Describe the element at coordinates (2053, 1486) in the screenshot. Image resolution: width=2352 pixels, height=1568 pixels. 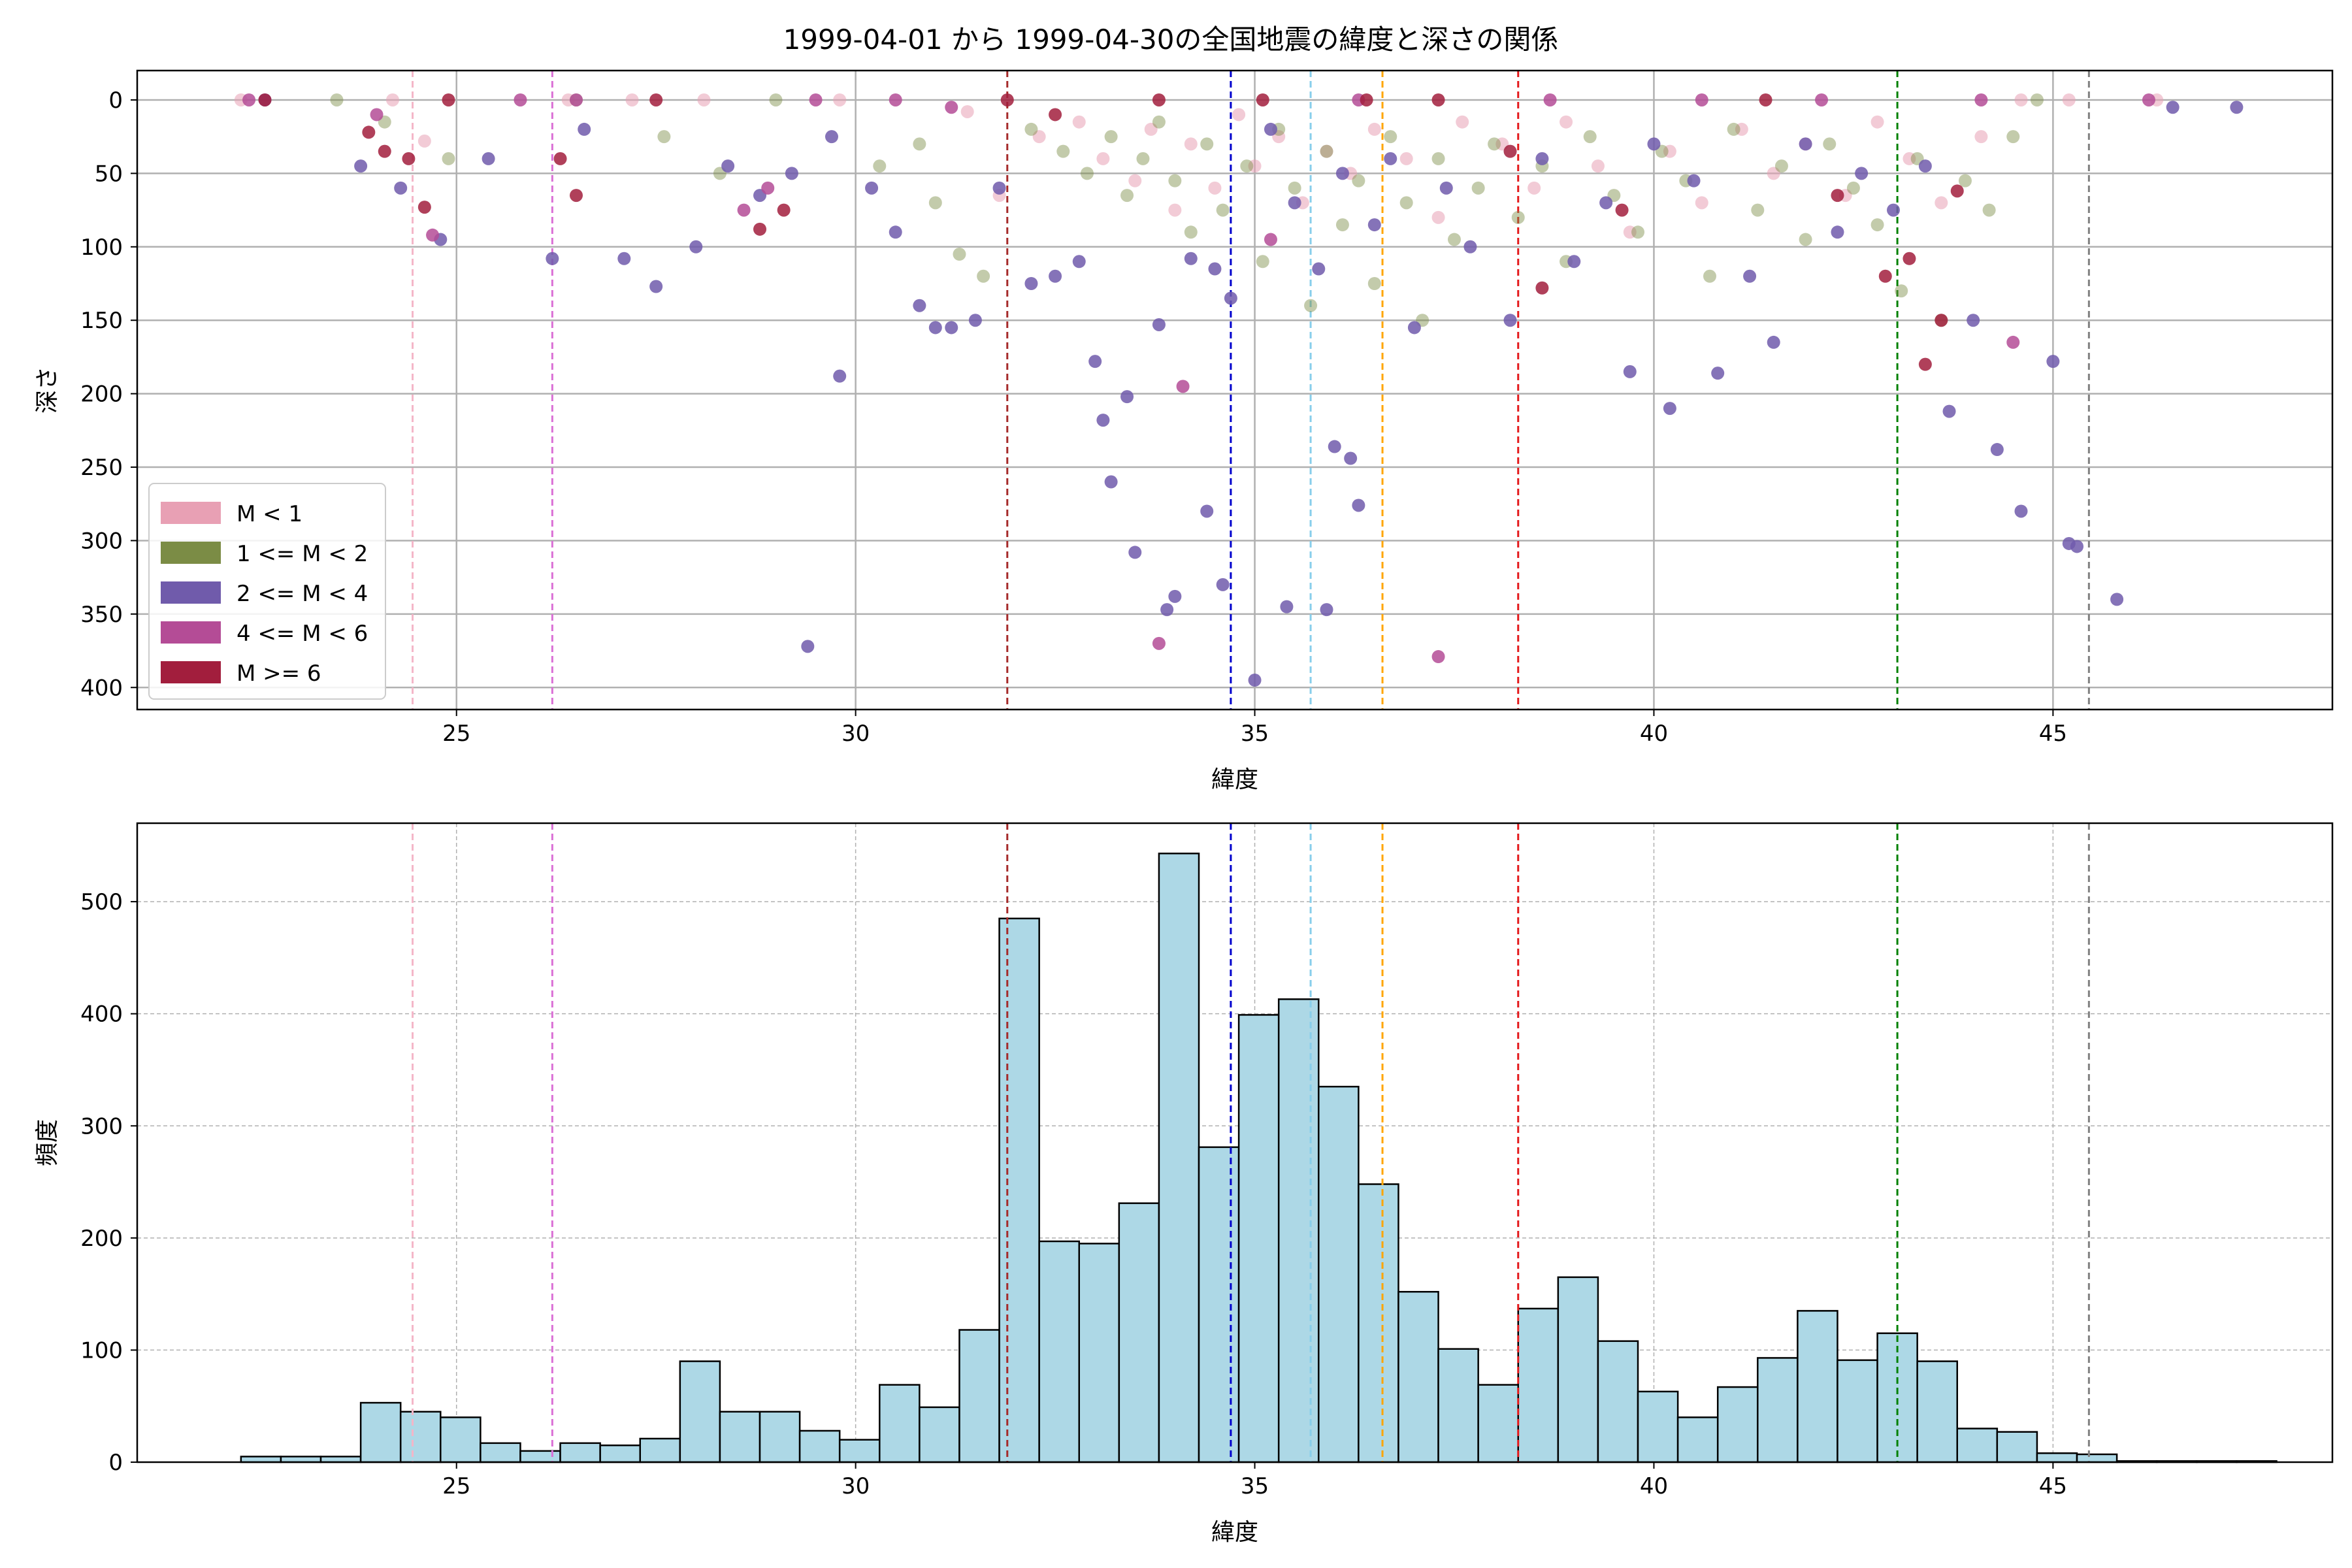
I see `histogram-x-tick-label: 45` at that location.